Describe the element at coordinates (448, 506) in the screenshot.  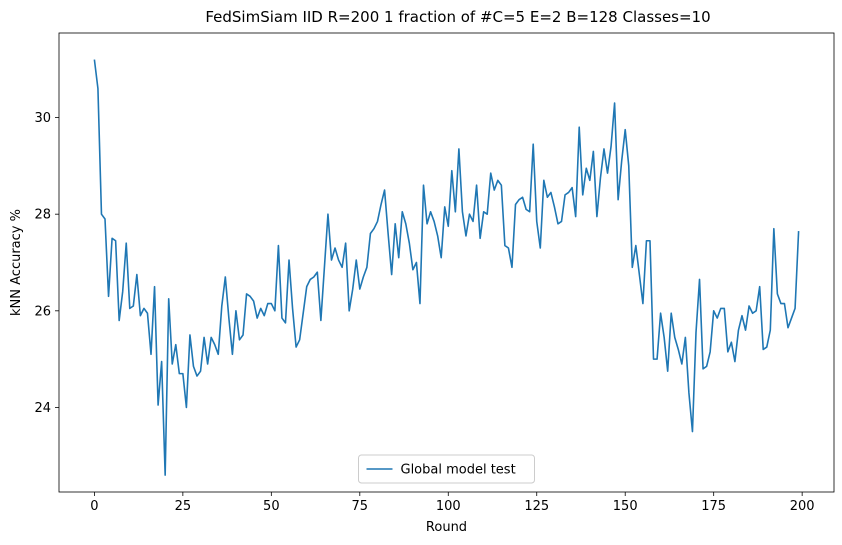
I see `x-tick-label: 100` at that location.